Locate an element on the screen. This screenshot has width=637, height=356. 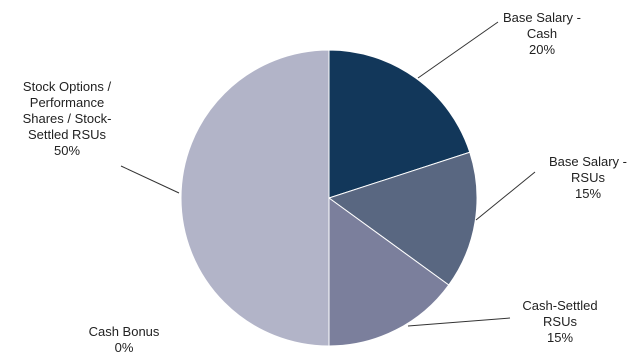
slice-label-line: Settled RSUs is located at coordinates (67, 134).